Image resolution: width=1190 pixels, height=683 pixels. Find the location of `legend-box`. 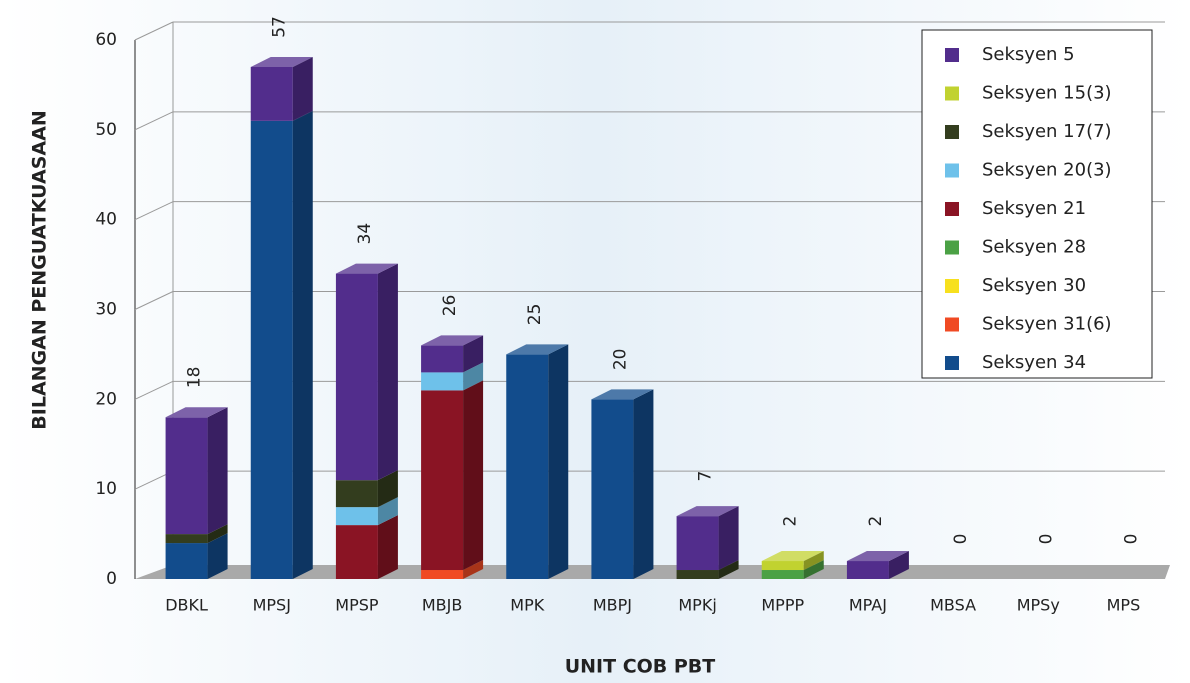

legend-box is located at coordinates (1037, 204).